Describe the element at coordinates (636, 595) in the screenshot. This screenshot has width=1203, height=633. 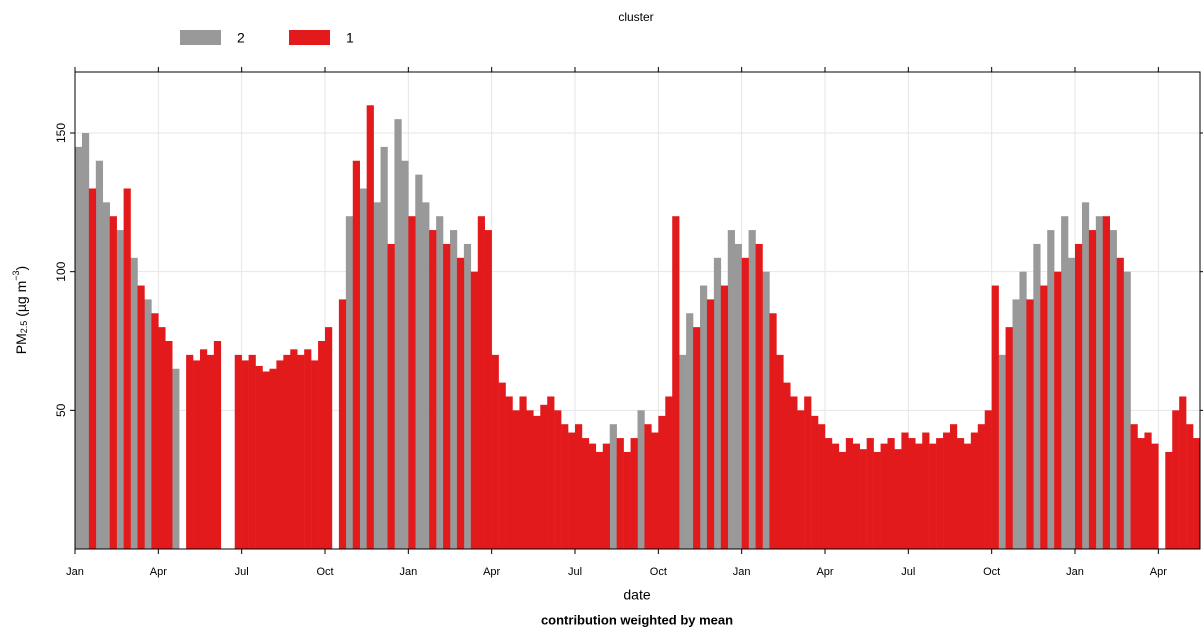
I see `x-axis-label: date` at that location.